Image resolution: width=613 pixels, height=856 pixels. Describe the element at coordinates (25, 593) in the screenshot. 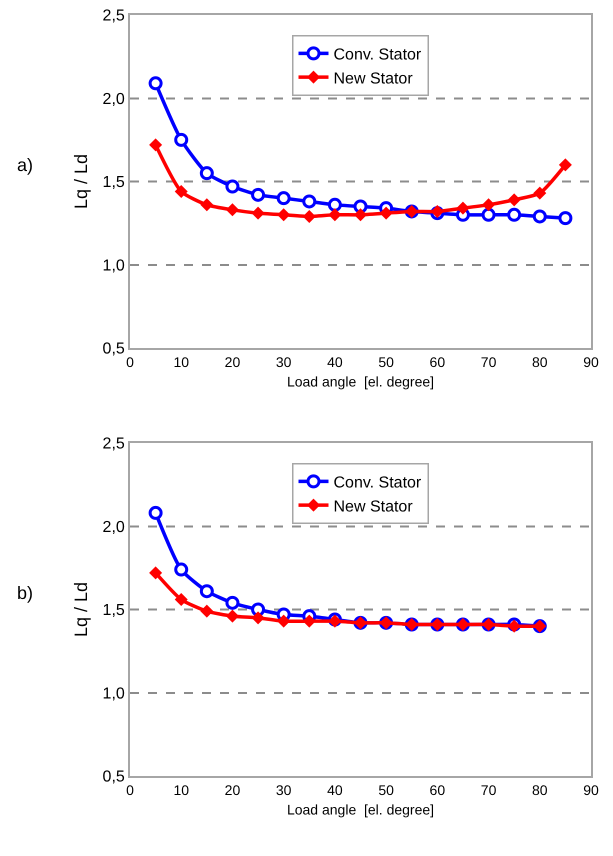

I see `text: b)` at that location.